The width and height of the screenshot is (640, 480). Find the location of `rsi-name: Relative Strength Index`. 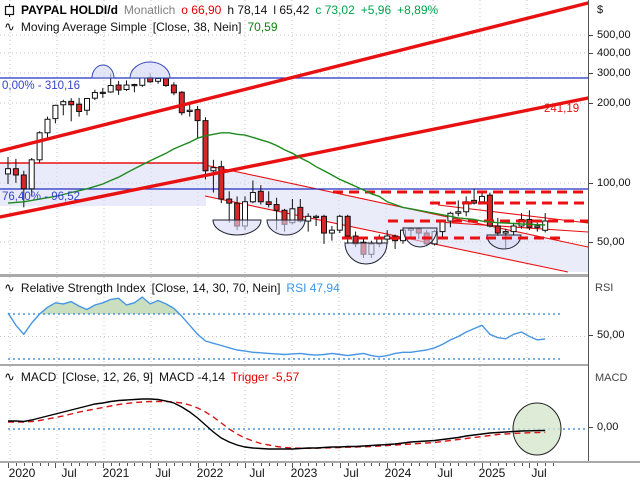

rsi-name: Relative Strength Index is located at coordinates (83, 288).